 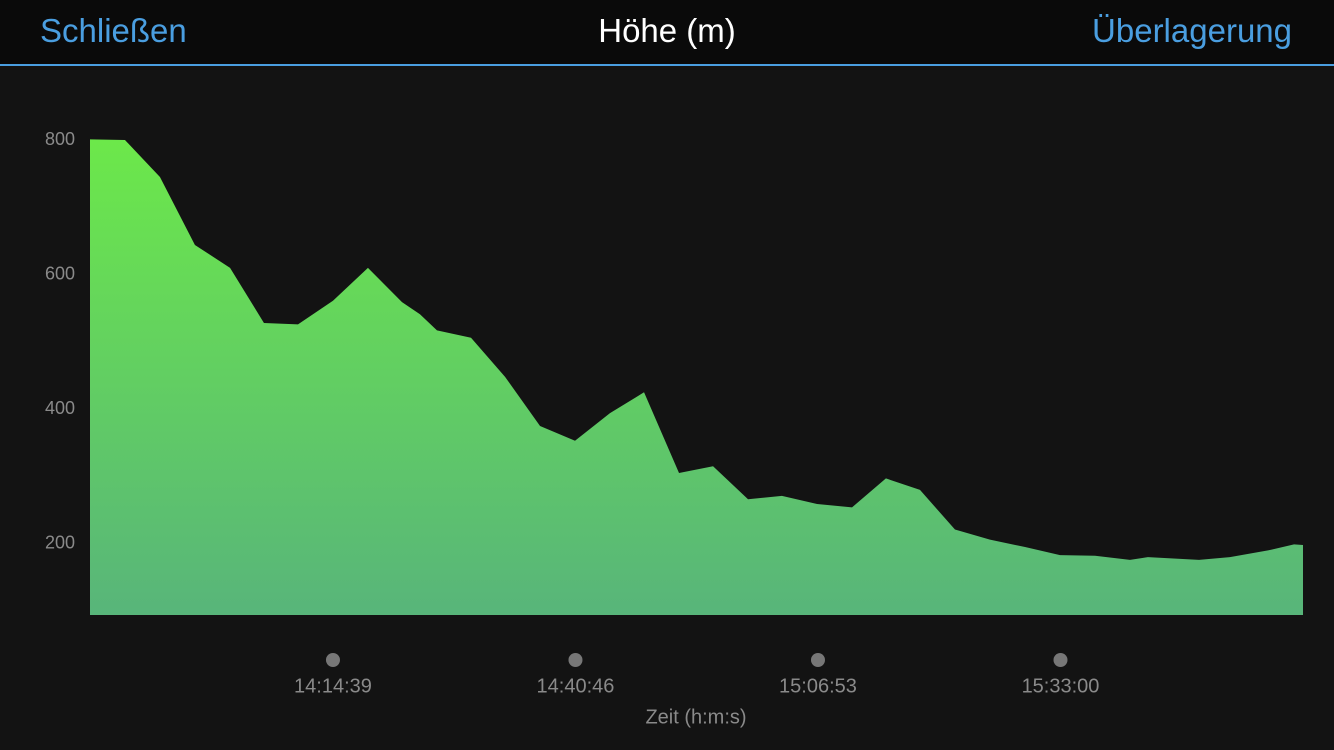 I want to click on nav-title: Höhe (m), so click(x=667, y=30).